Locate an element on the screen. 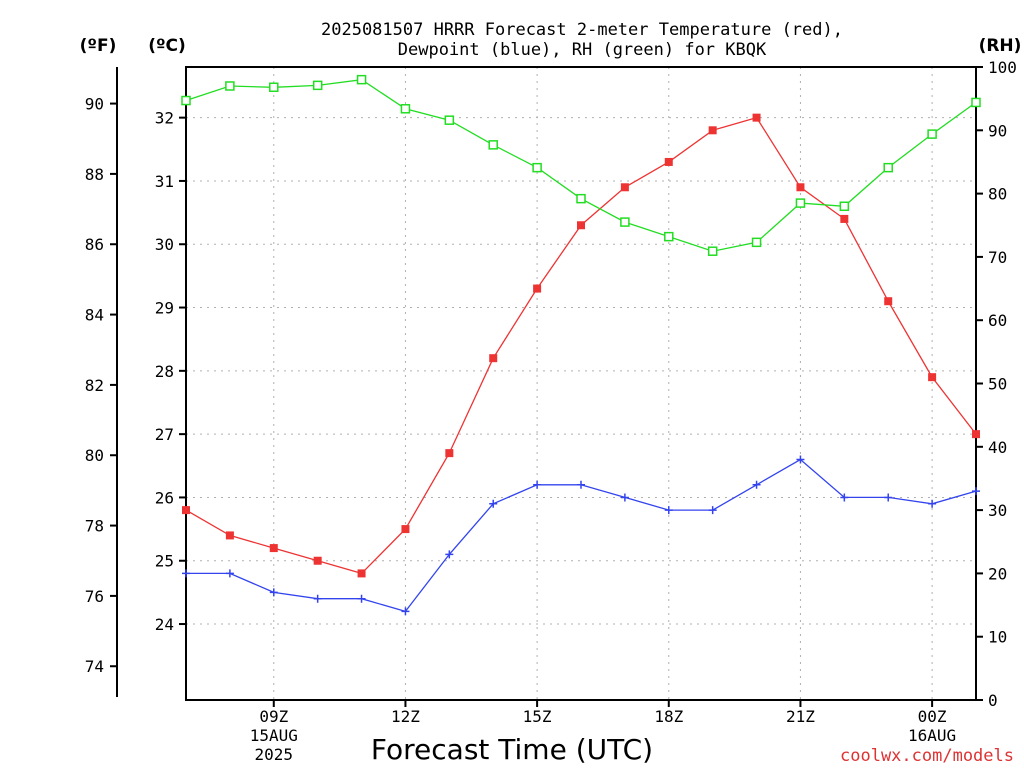 The height and width of the screenshot is (768, 1024). rh-tick-label: 100 is located at coordinates (1002, 67).